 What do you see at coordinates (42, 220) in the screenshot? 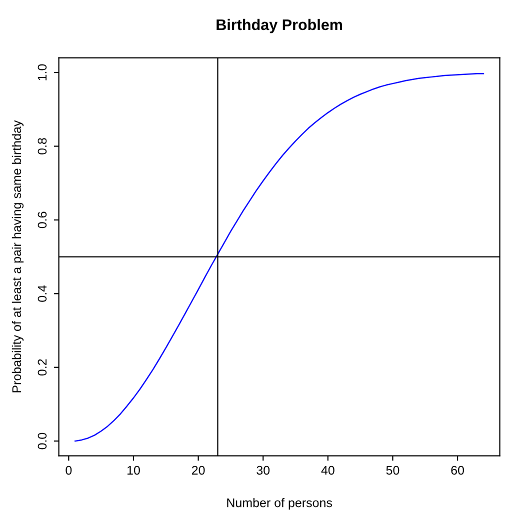
I see `y-tick-label: 0.6` at bounding box center [42, 220].